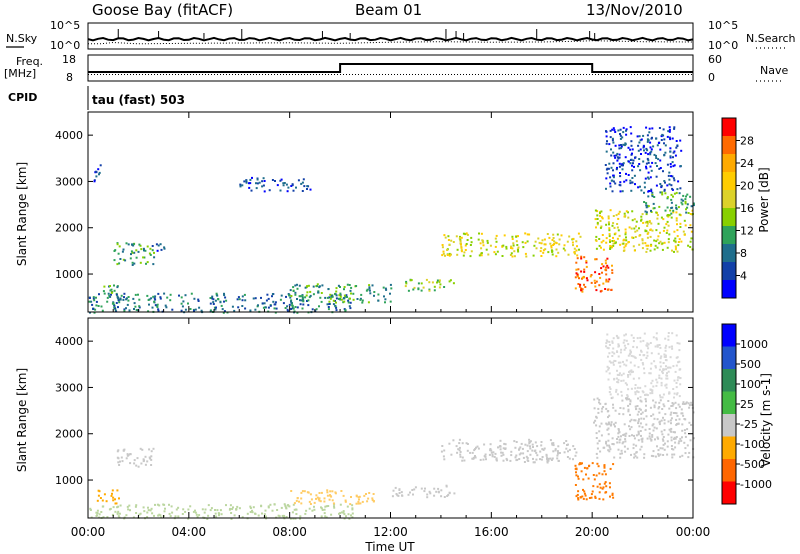 The image size is (800, 554). Describe the element at coordinates (747, 404) in the screenshot. I see `colorbar-tick-label: 25` at that location.